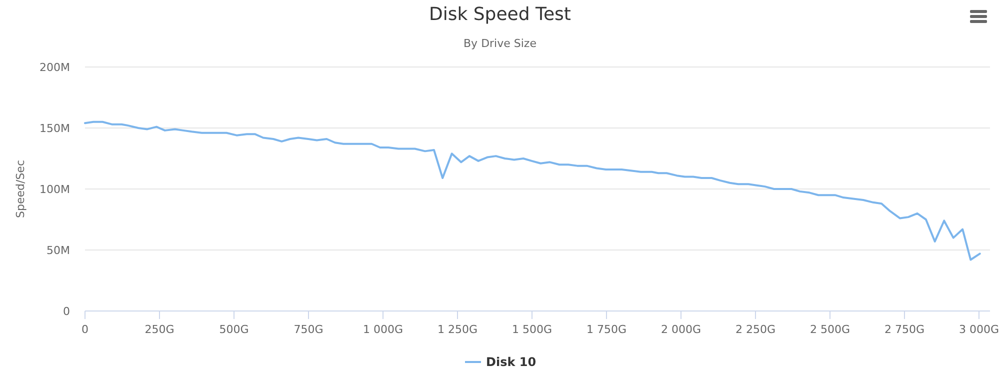 This screenshot has height=376, width=1000. I want to click on y-axis-title: Speed/Sec, so click(20, 189).